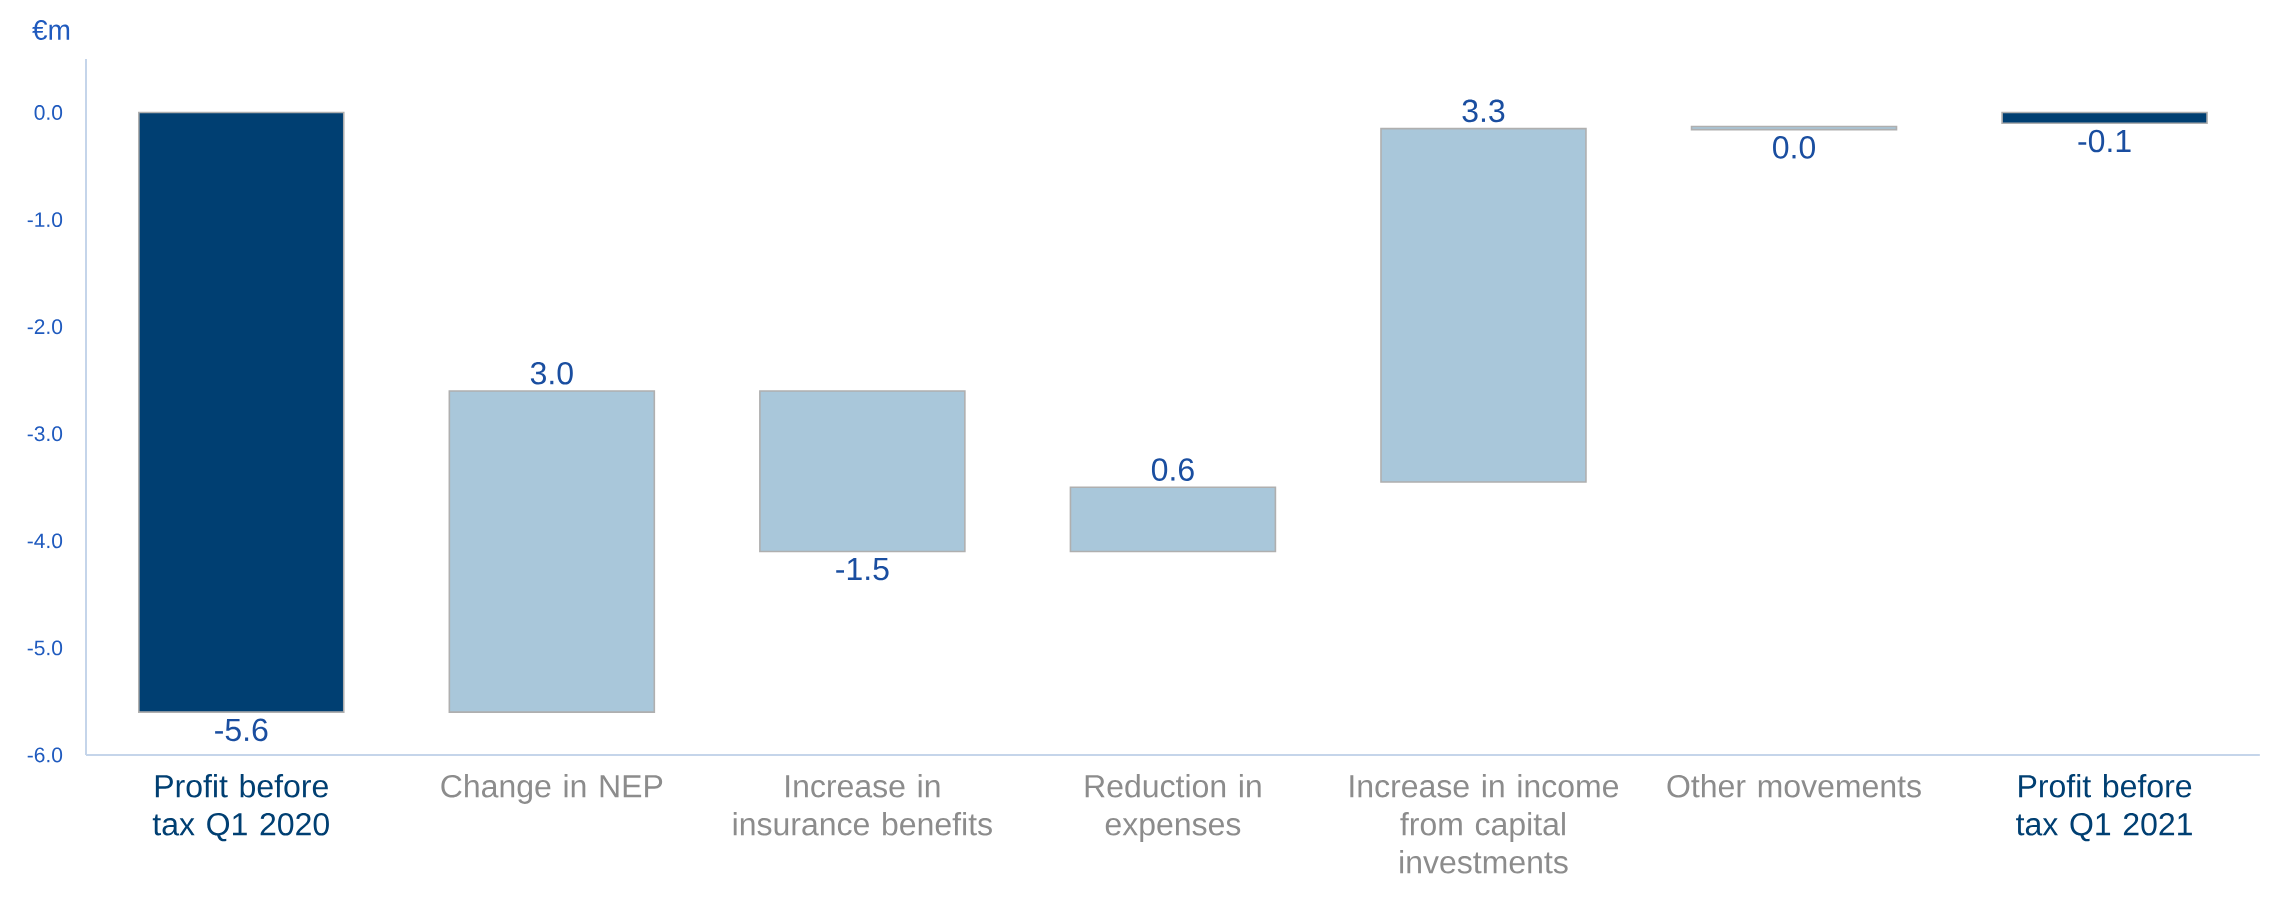 This screenshot has height=903, width=2272. I want to click on y-tick-label: -3.0, so click(45, 434).